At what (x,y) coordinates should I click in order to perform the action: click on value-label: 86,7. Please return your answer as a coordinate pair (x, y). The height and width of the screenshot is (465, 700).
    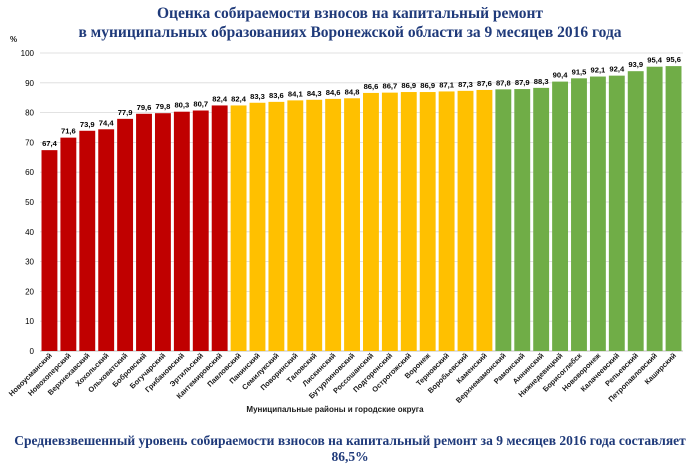
    Looking at the image, I should click on (389, 86).